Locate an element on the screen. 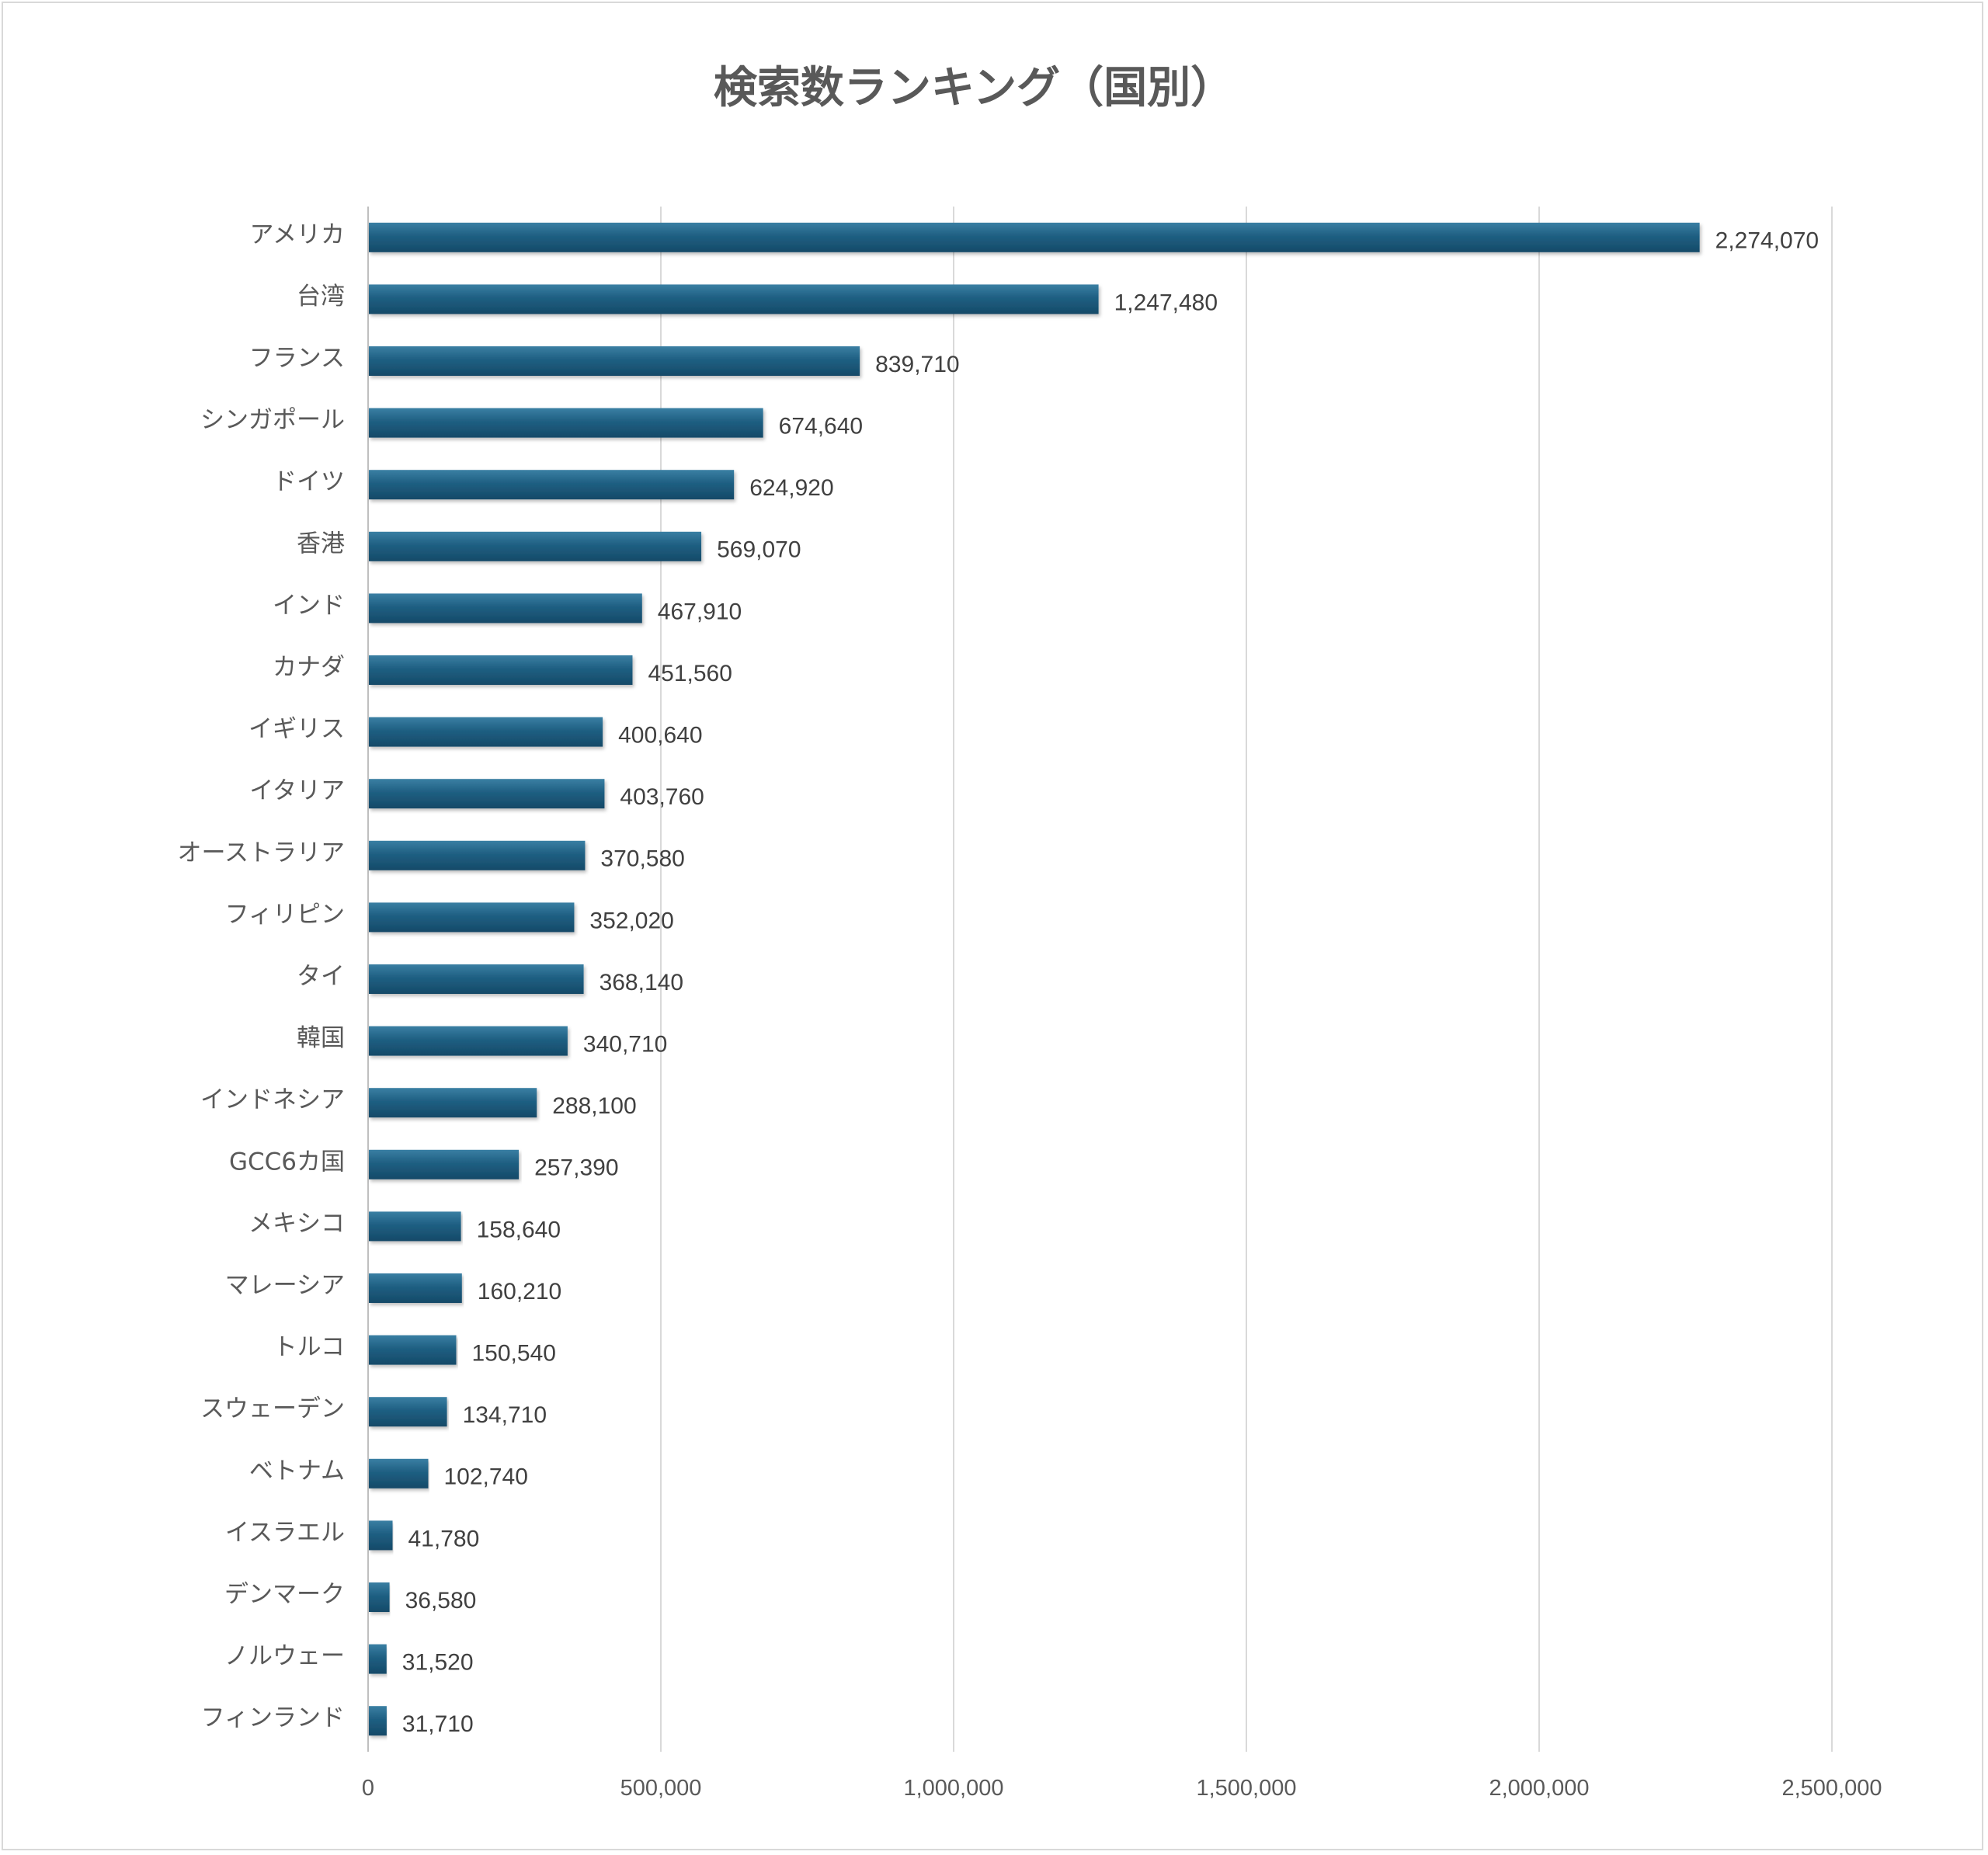  data-label: 160,210 is located at coordinates (519, 1291).